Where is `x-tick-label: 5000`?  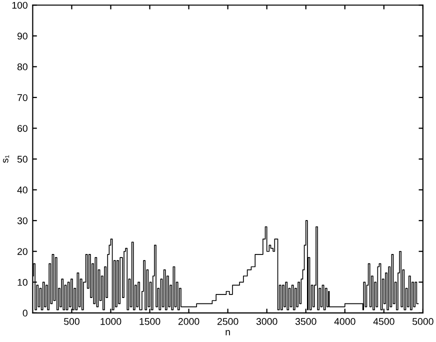
x-tick-label: 5000 is located at coordinates (423, 321).